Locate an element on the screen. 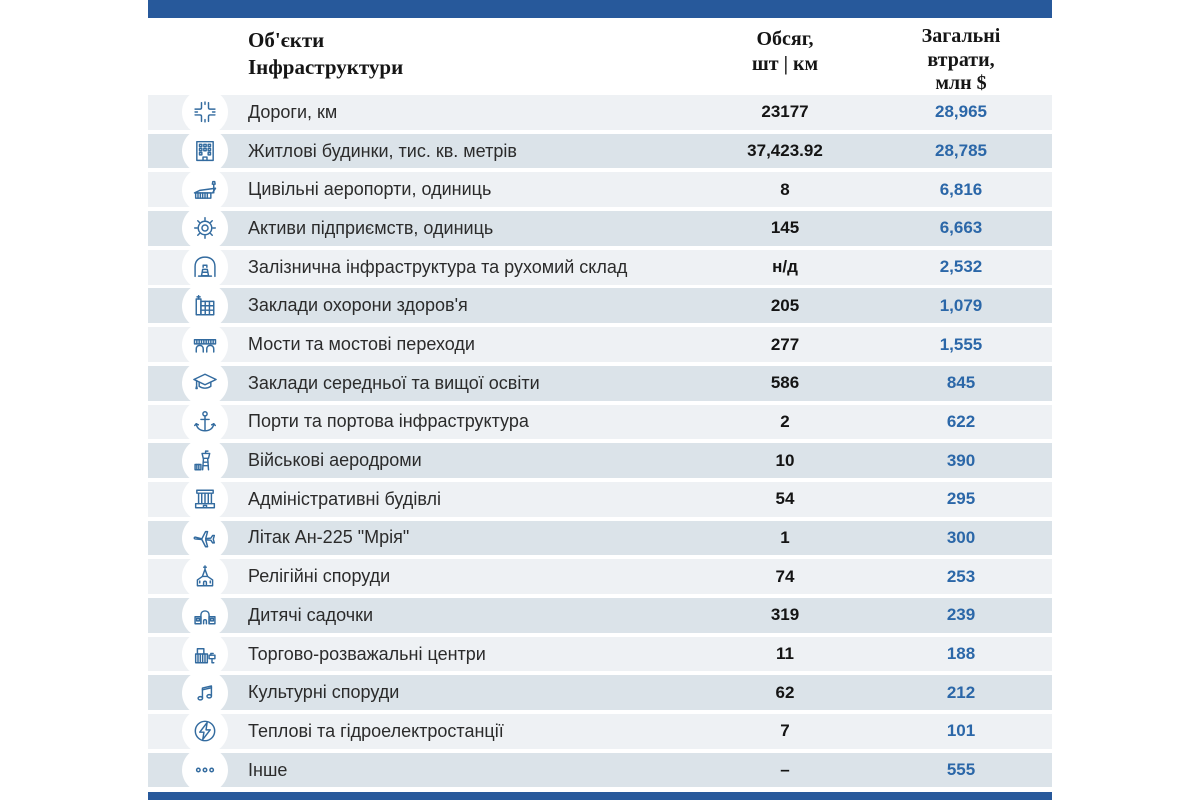  object-label: Житлові будинки, тис. кв. метрів is located at coordinates (382, 150).